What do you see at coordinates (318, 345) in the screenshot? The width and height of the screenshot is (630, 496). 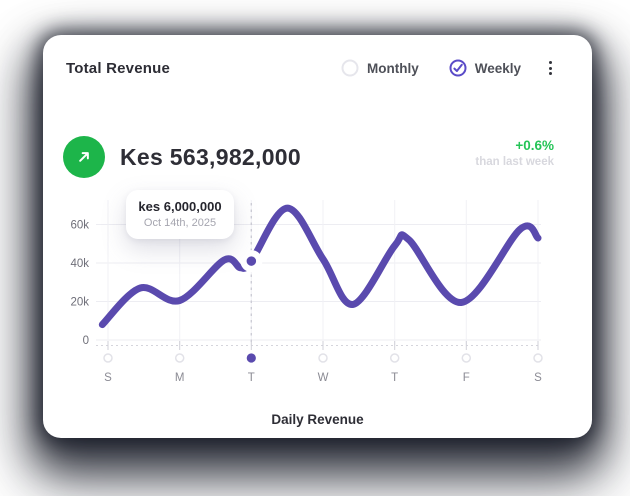 I see `x-axis` at bounding box center [318, 345].